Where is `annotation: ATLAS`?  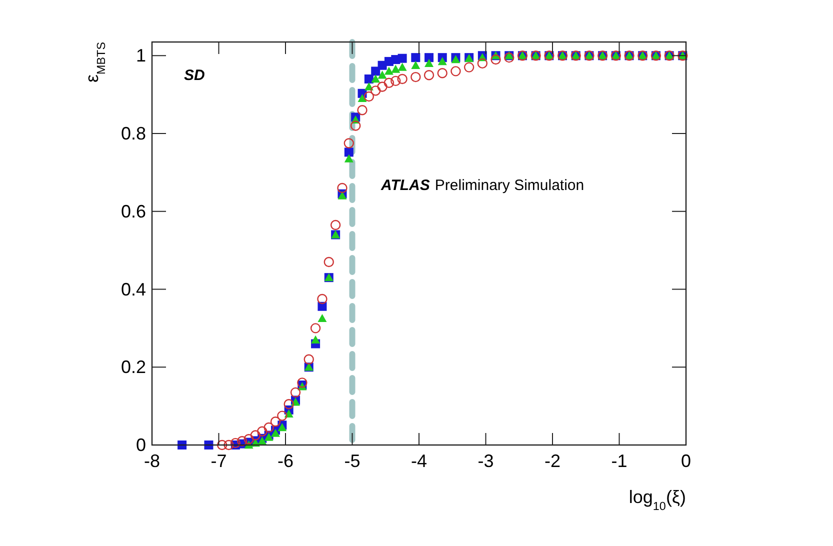
annotation: ATLAS is located at coordinates (405, 185).